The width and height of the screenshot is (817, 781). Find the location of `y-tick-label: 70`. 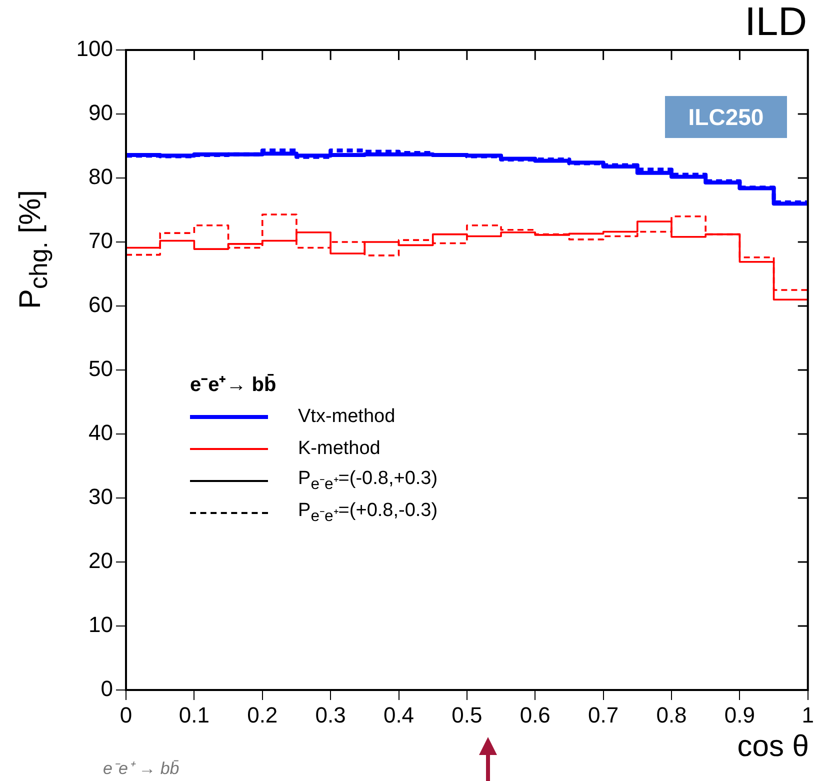

y-tick-label: 70 is located at coordinates (100, 241).